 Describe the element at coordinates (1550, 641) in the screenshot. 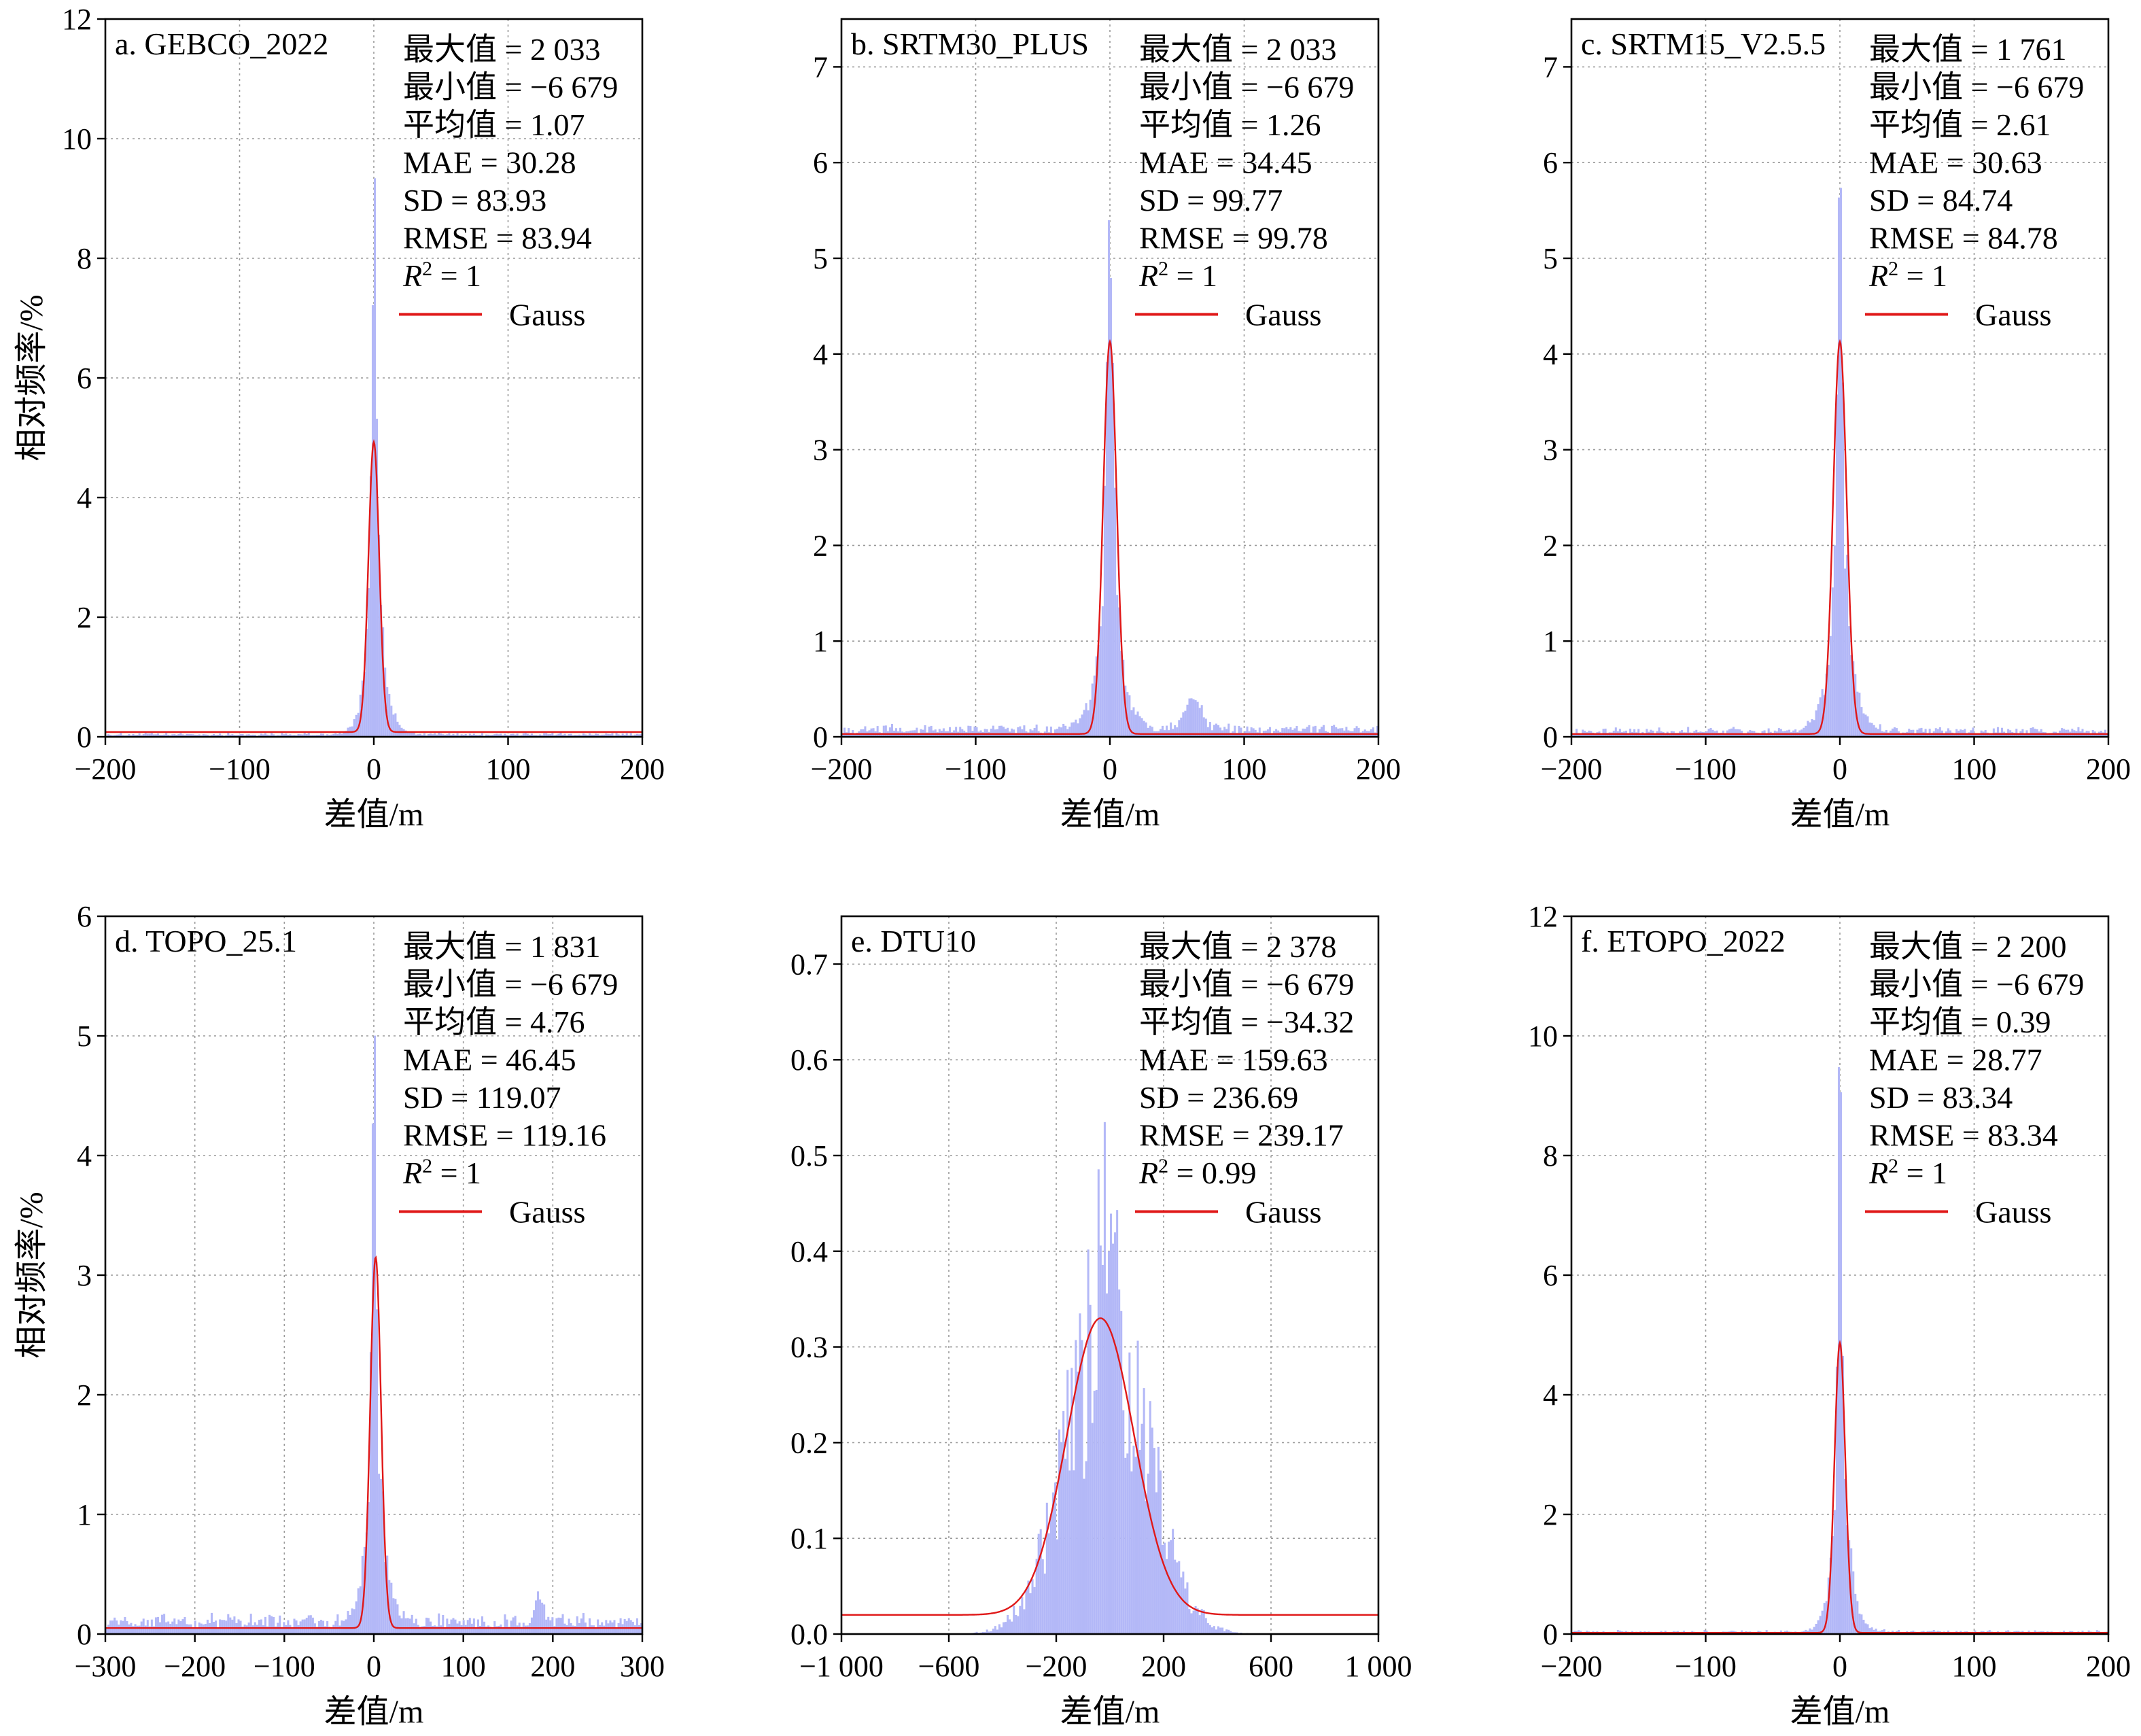

I see `y-tick-label: 1` at that location.